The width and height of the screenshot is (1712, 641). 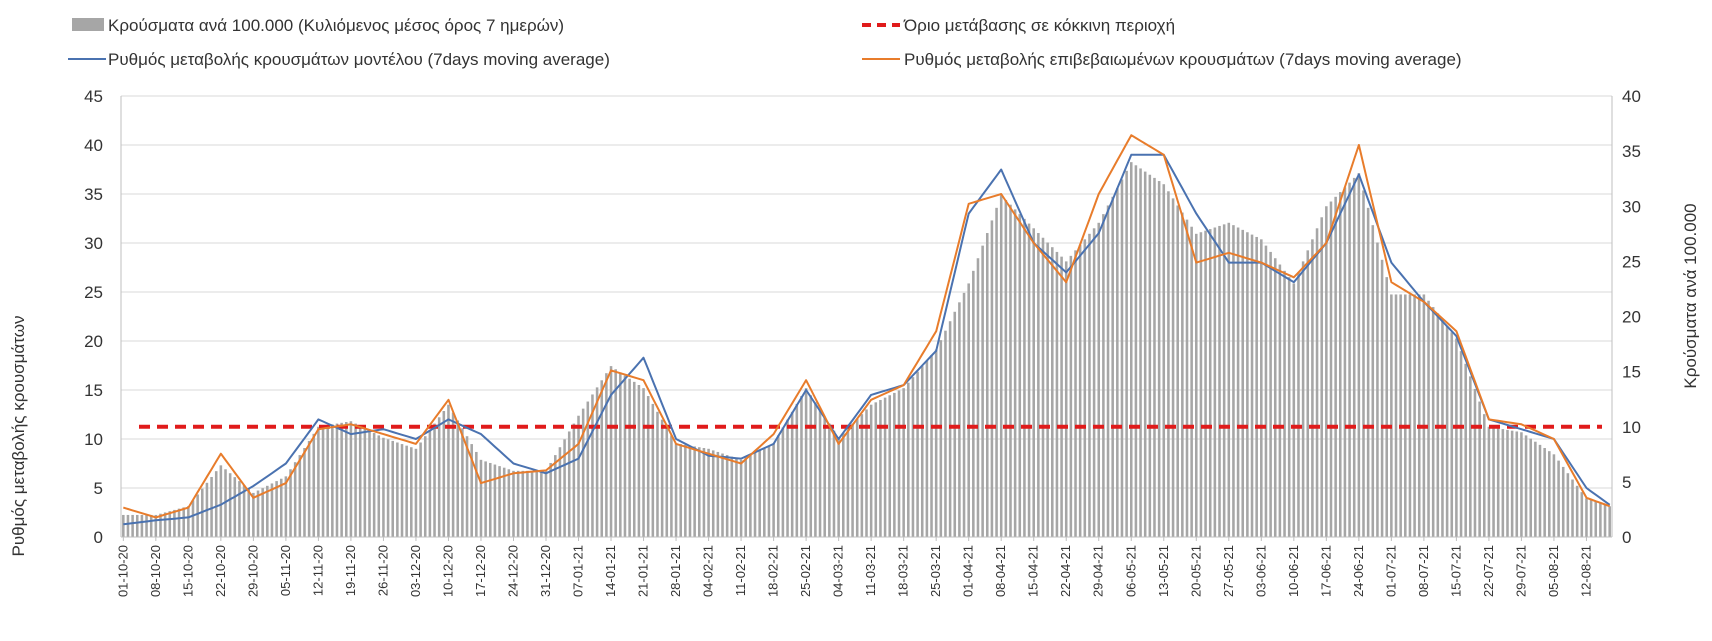 What do you see at coordinates (708, 571) in the screenshot?
I see `x-tick-label: 04-02-21` at bounding box center [708, 571].